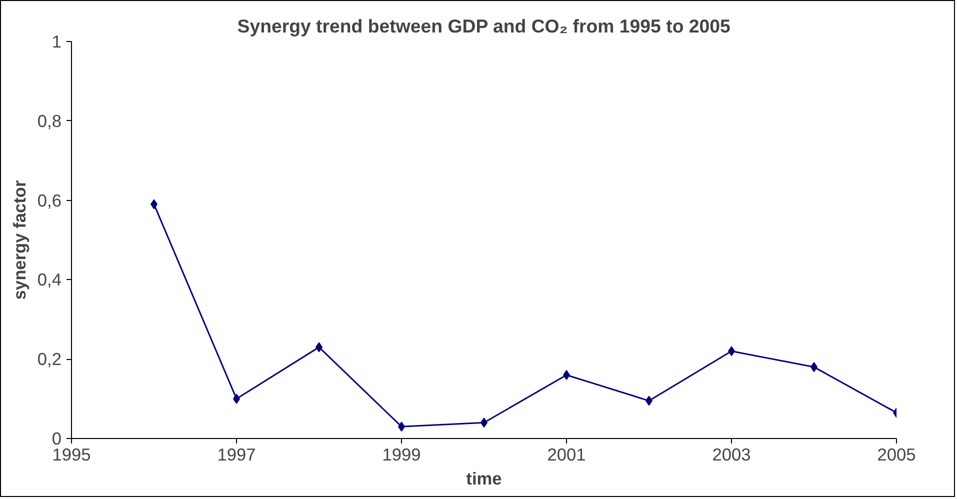  Describe the element at coordinates (483, 26) in the screenshot. I see `chart-title: Synergy trend between GDP and CO₂ from 1995 to 2005` at that location.